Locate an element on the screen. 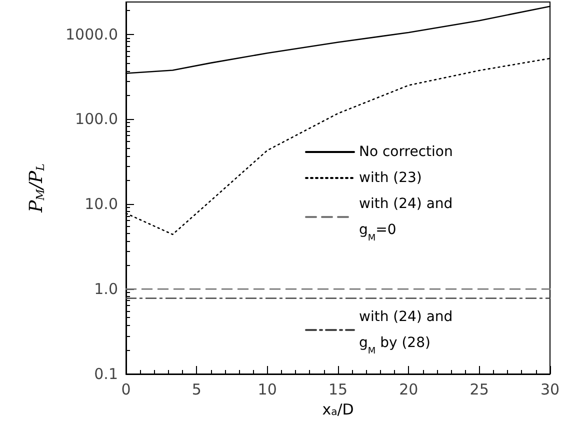  legend-label: No correction is located at coordinates (406, 152).